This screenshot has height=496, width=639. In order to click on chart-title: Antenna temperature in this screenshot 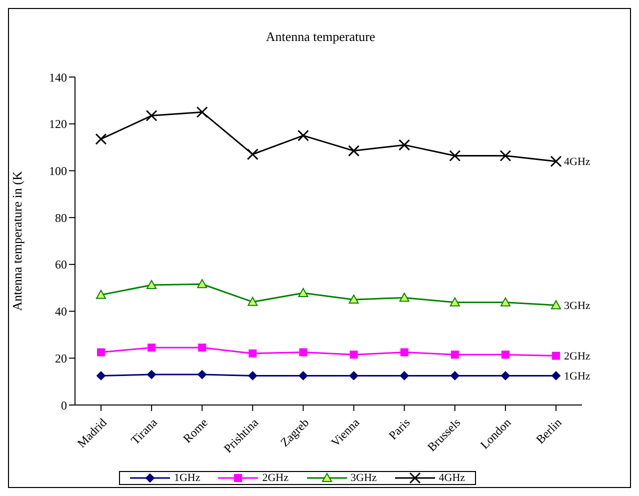, I will do `click(320, 37)`.